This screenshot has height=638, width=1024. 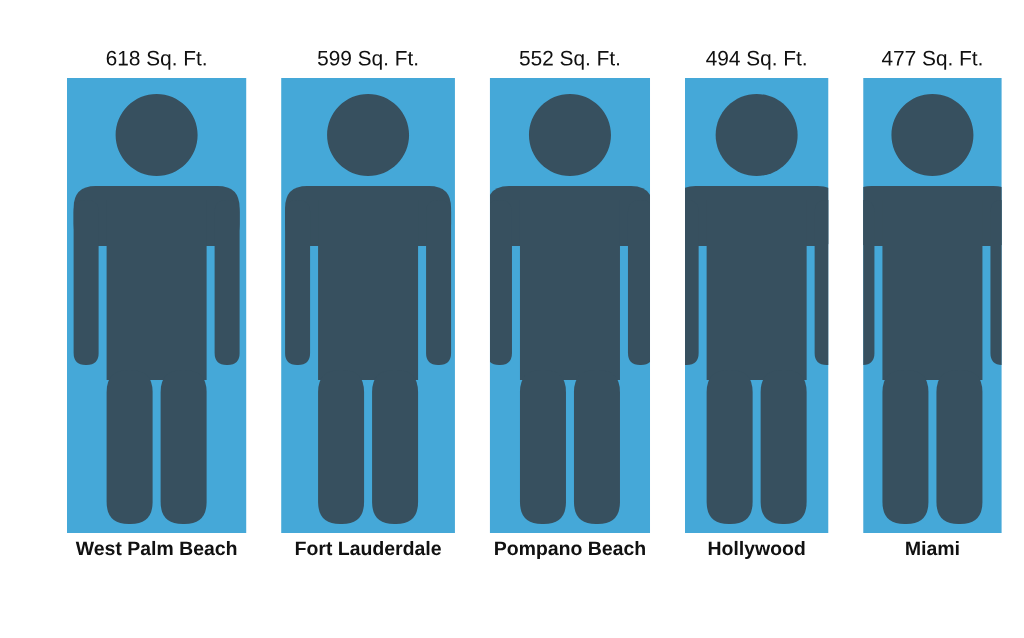 I want to click on category-label: Hollywood, so click(x=756, y=550).